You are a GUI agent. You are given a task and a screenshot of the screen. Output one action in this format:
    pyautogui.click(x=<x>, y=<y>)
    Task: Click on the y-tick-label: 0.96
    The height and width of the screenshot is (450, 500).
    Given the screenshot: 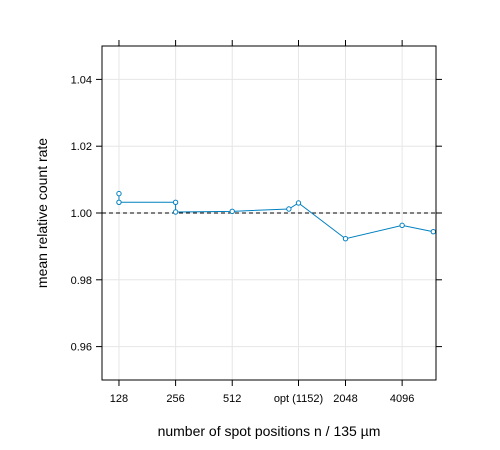 What is the action you would take?
    pyautogui.click(x=81, y=348)
    